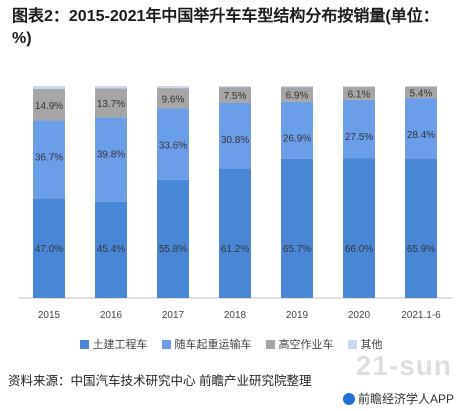 Image resolution: width=462 pixels, height=411 pixels. Describe the element at coordinates (421, 249) in the screenshot. I see `data-label-2021.1-6-0: 65.9%` at that location.